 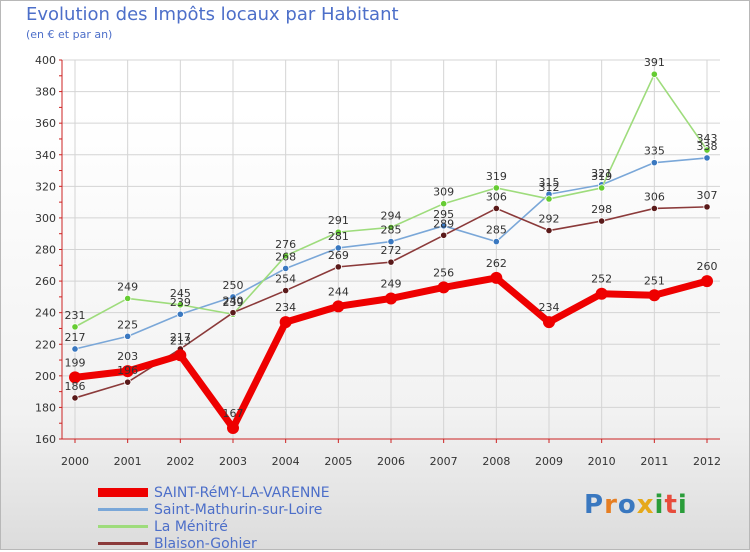 What do you see at coordinates (45, 92) in the screenshot?
I see `y-tick-label: 380` at bounding box center [45, 92].